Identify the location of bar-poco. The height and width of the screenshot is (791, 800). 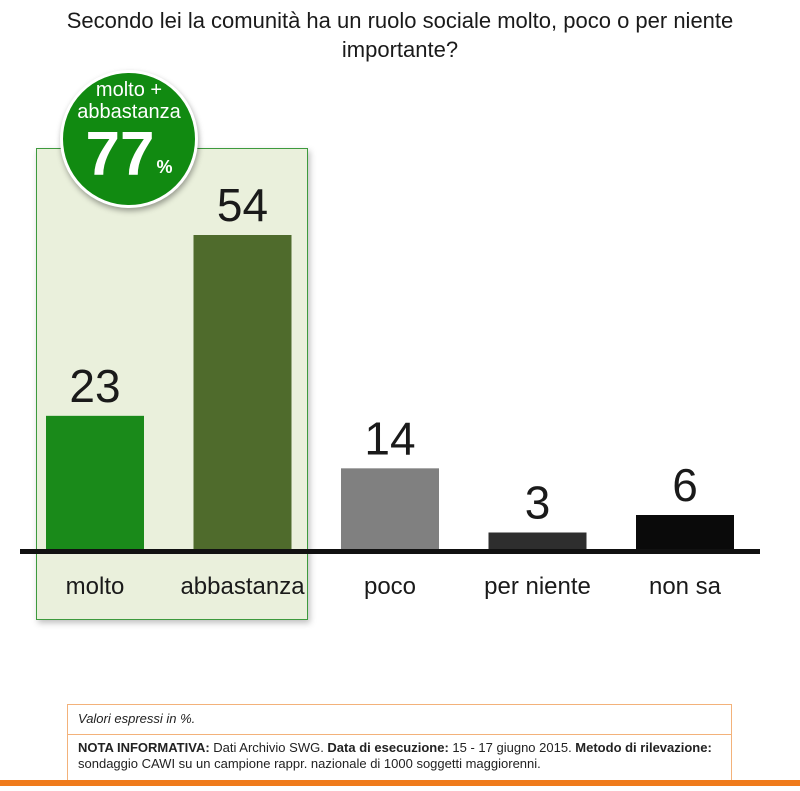
(390, 509).